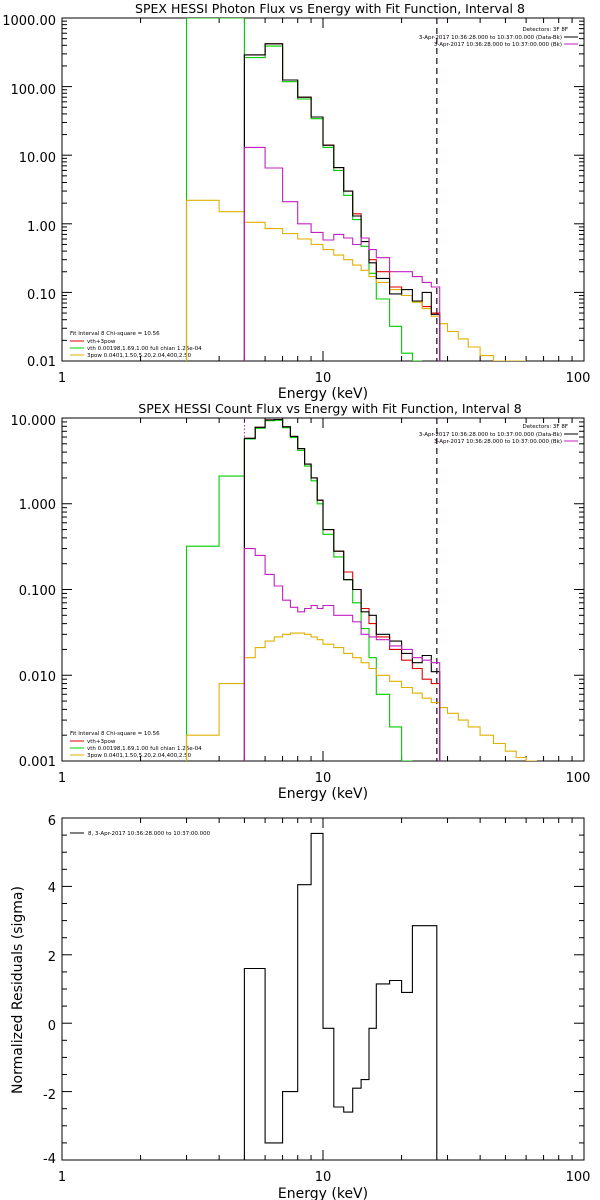 This screenshot has height=1200, width=600. What do you see at coordinates (41, 295) in the screenshot?
I see `y-tick-label: 0.10` at bounding box center [41, 295].